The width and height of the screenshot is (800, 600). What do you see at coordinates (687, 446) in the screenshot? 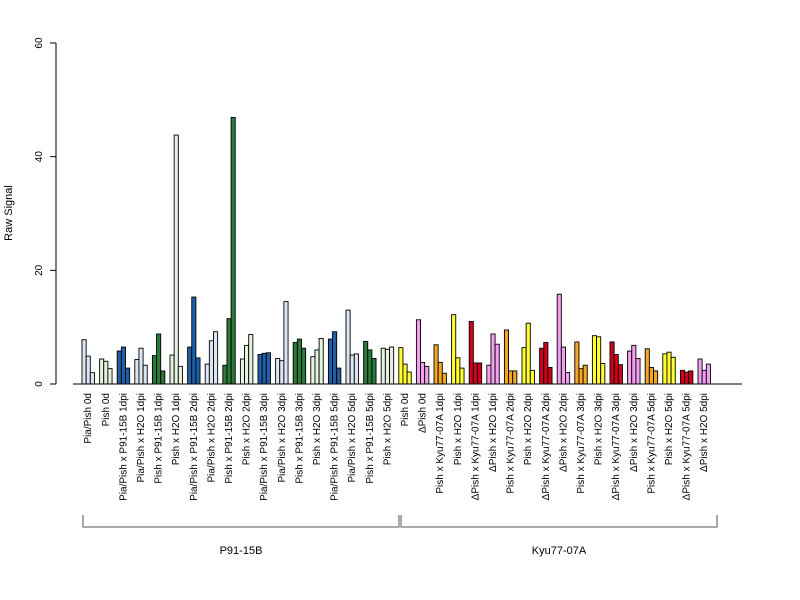
I see `x-tick-label: ΔPish x Kyu77-07A 5dpi` at bounding box center [687, 446].